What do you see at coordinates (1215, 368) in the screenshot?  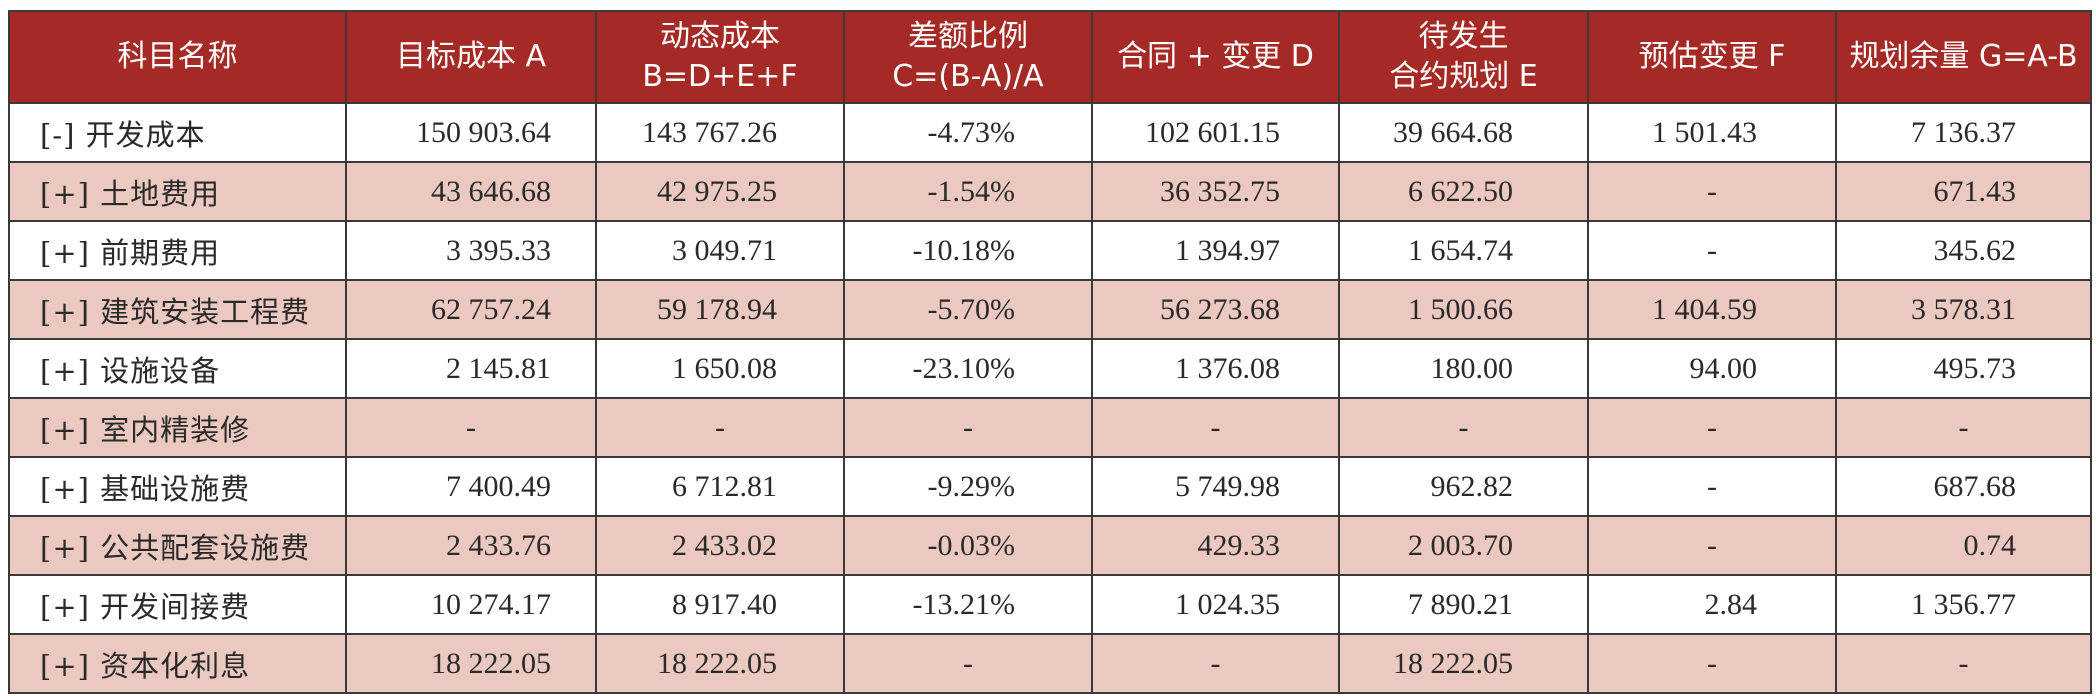 I see `cell-d: 1 376.08` at bounding box center [1215, 368].